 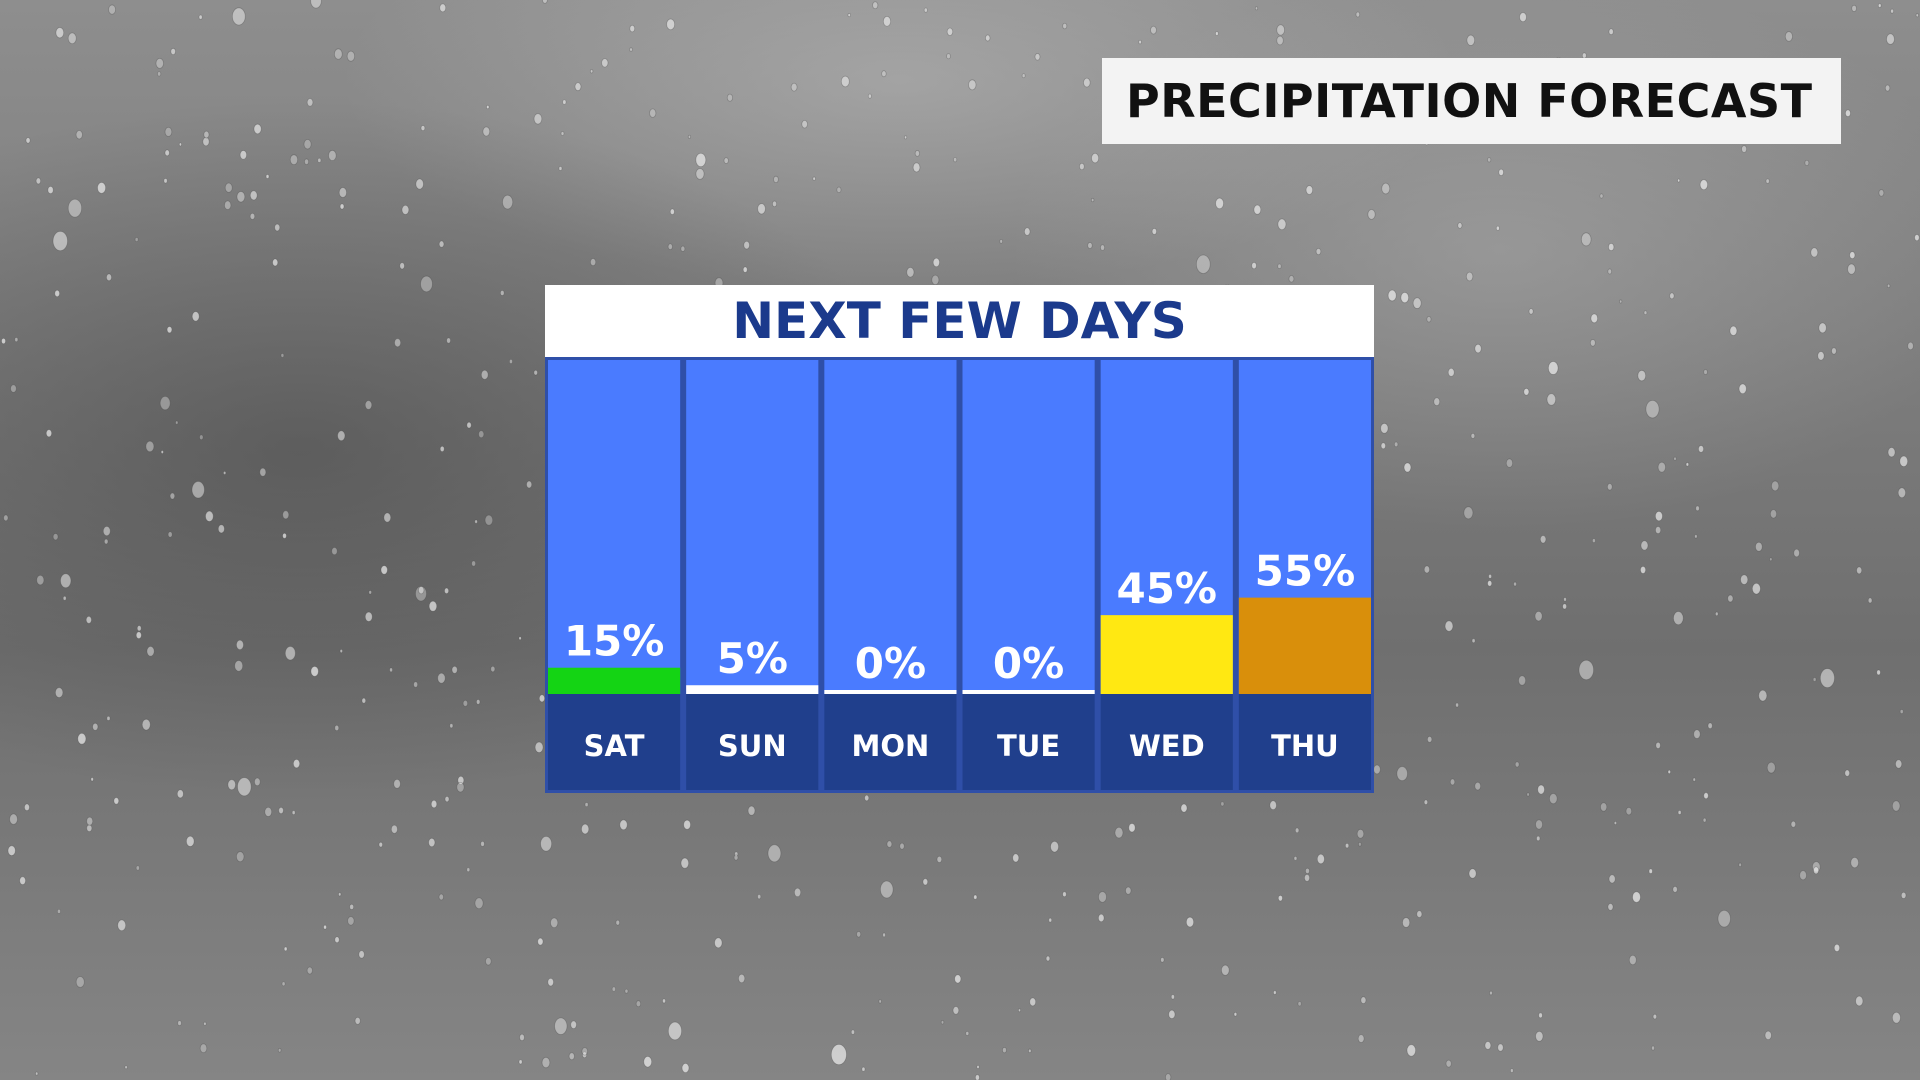 What do you see at coordinates (1166, 742) in the screenshot?
I see `day-band-wed` at bounding box center [1166, 742].